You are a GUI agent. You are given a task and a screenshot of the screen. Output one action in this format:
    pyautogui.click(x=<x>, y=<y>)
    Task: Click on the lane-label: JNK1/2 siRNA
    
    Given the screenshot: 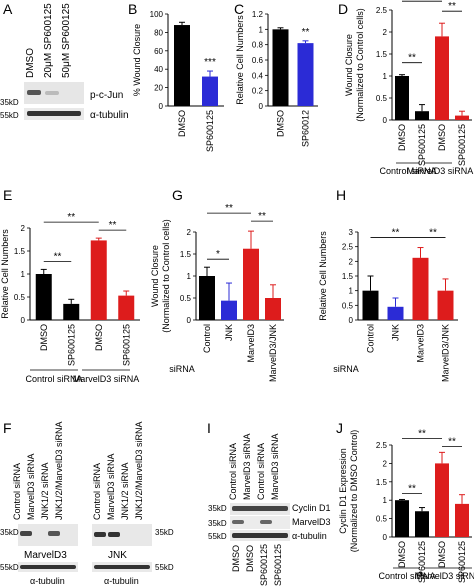 What is the action you would take?
    pyautogui.click(x=125, y=491)
    